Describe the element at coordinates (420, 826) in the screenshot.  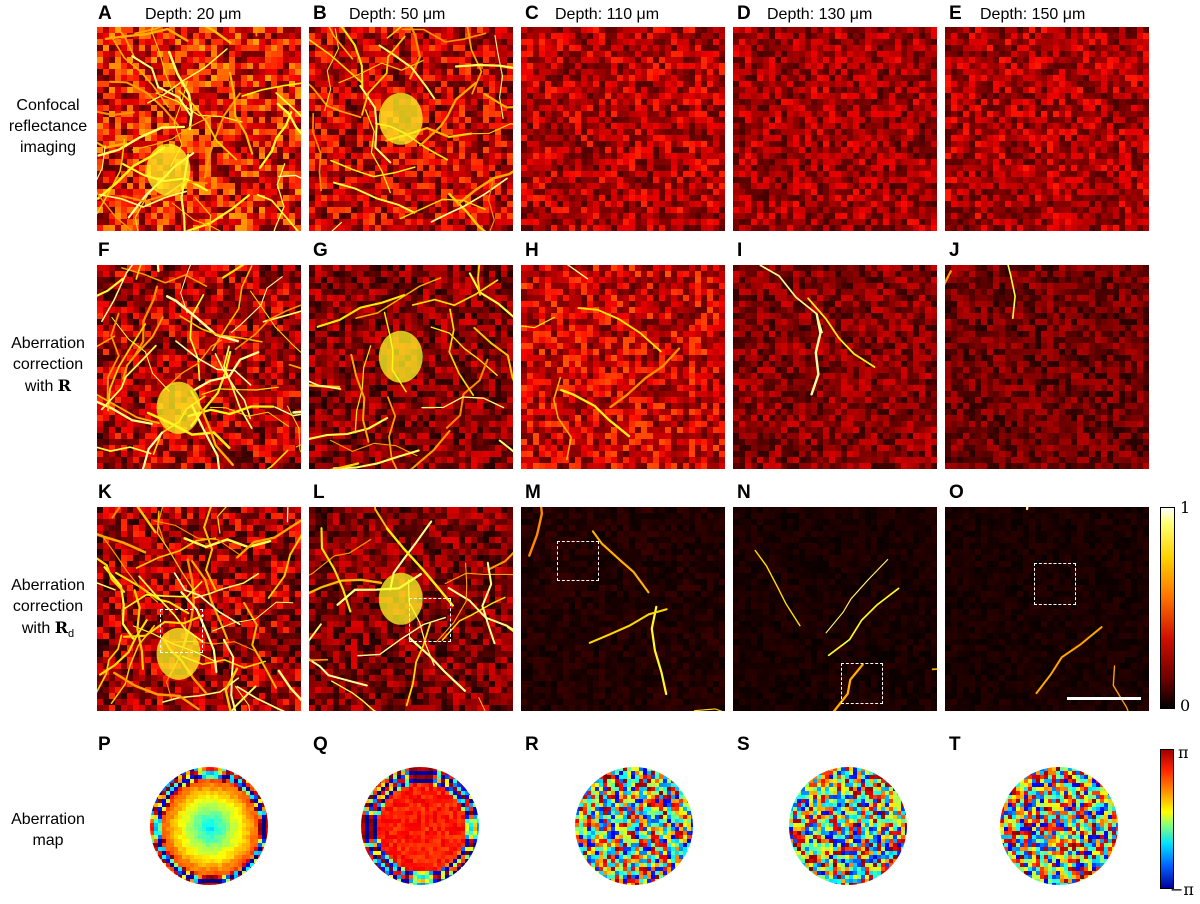
I see `aberration-map-q` at that location.